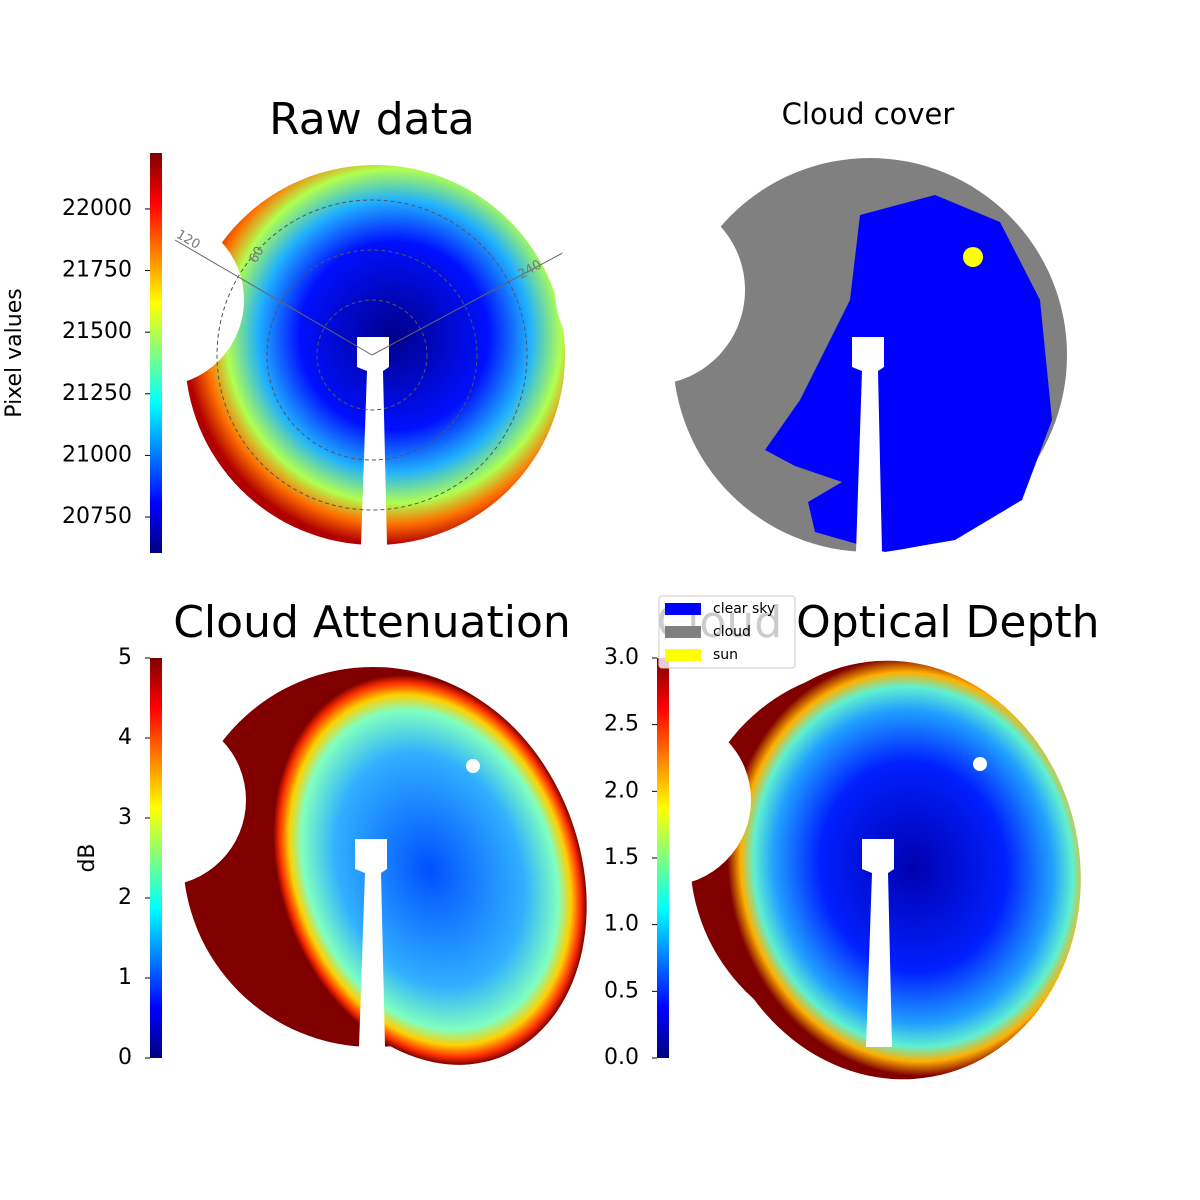 This screenshot has width=1200, height=1200. I want to click on colorbar-tick-label: 1, so click(125, 977).